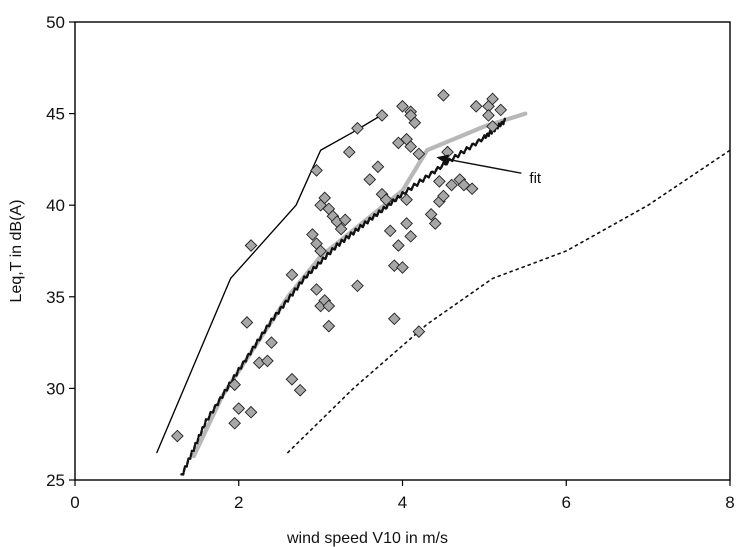  I want to click on x-tick-label-4: 8, so click(729, 502).